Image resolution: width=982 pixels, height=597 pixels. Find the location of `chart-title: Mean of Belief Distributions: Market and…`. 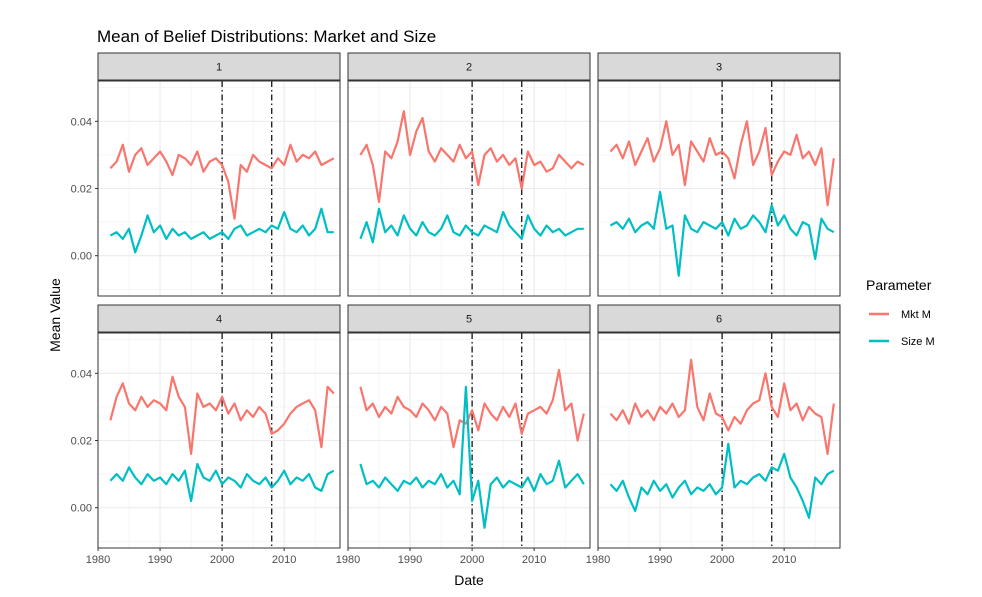

chart-title: Mean of Belief Distributions: Market and… is located at coordinates (266, 36).